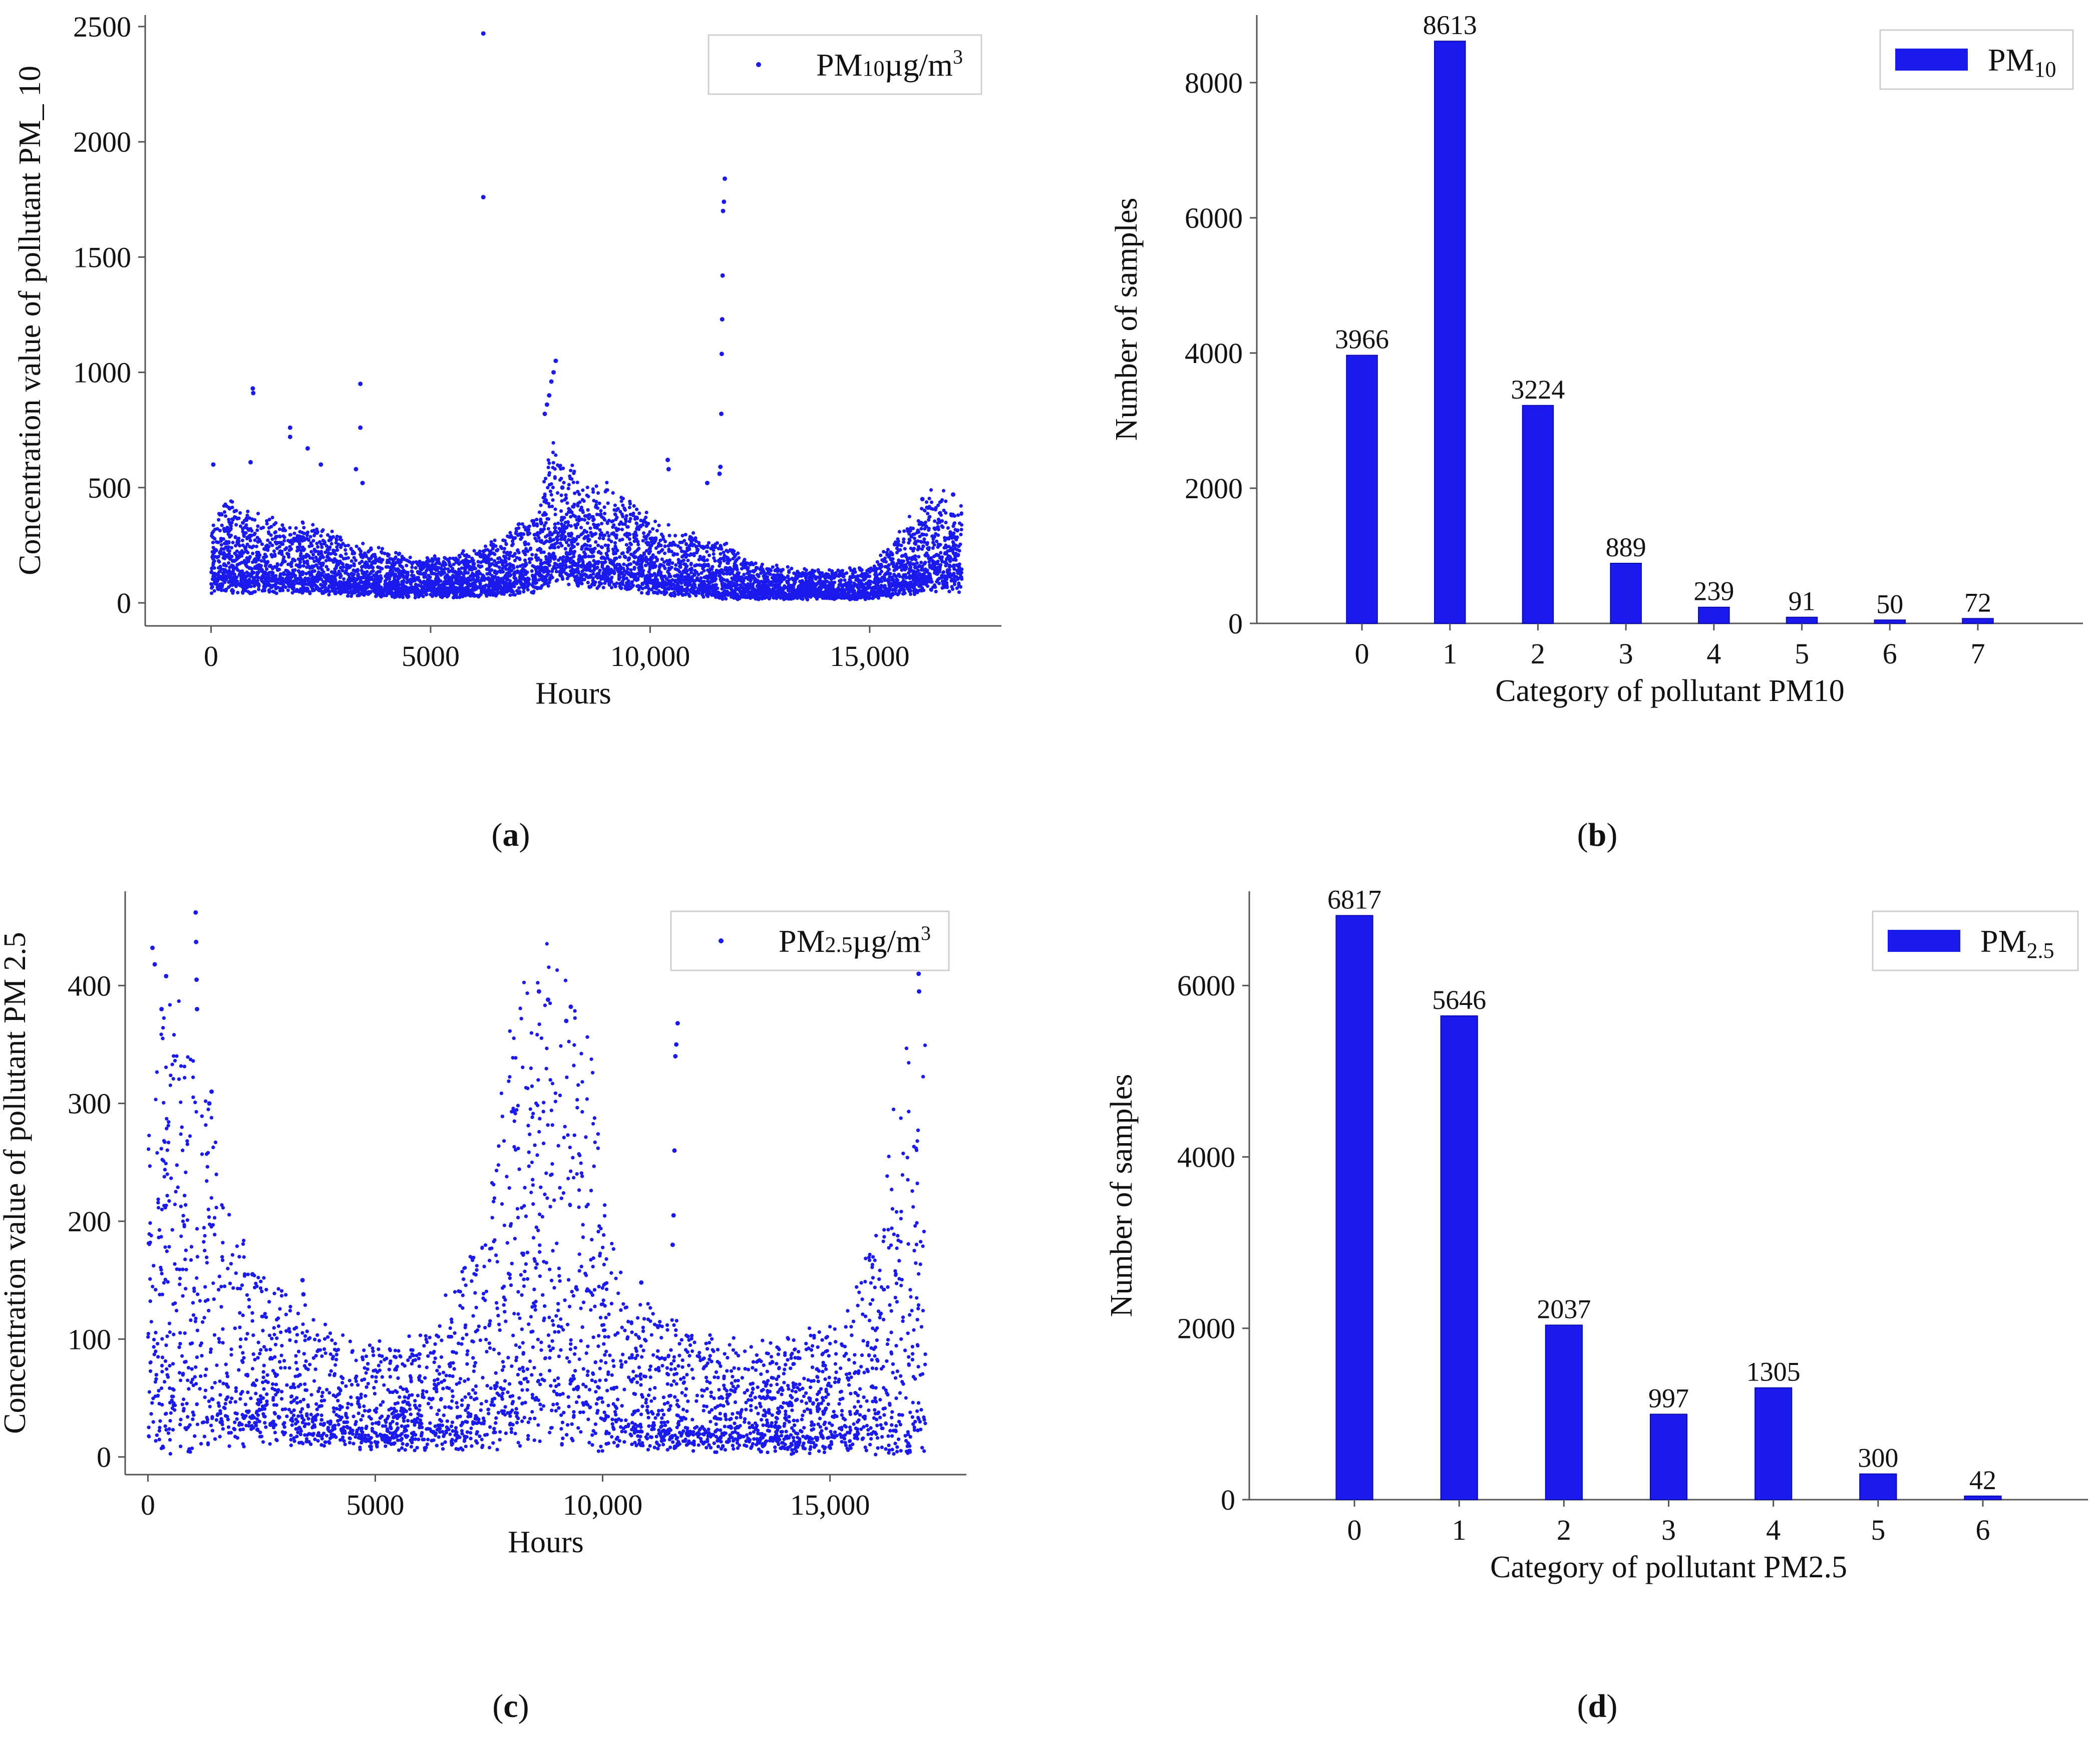 The width and height of the screenshot is (2100, 1737). Describe the element at coordinates (124, 603) in the screenshot. I see `y-tick-label: 0` at that location.